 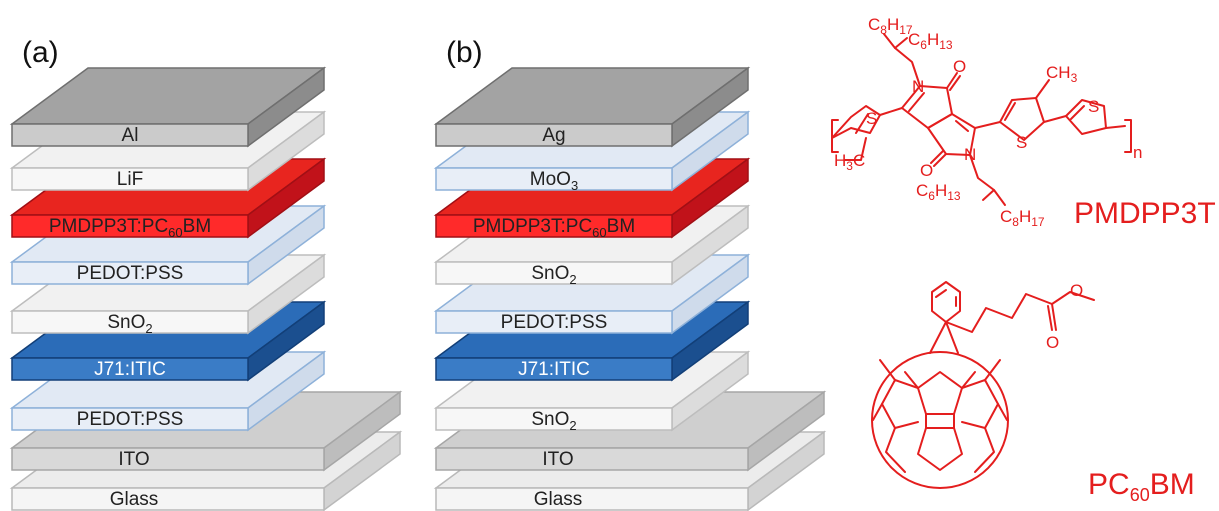 What do you see at coordinates (849, 162) in the screenshot?
I see `substituent-h3c-left: H3C` at bounding box center [849, 162].